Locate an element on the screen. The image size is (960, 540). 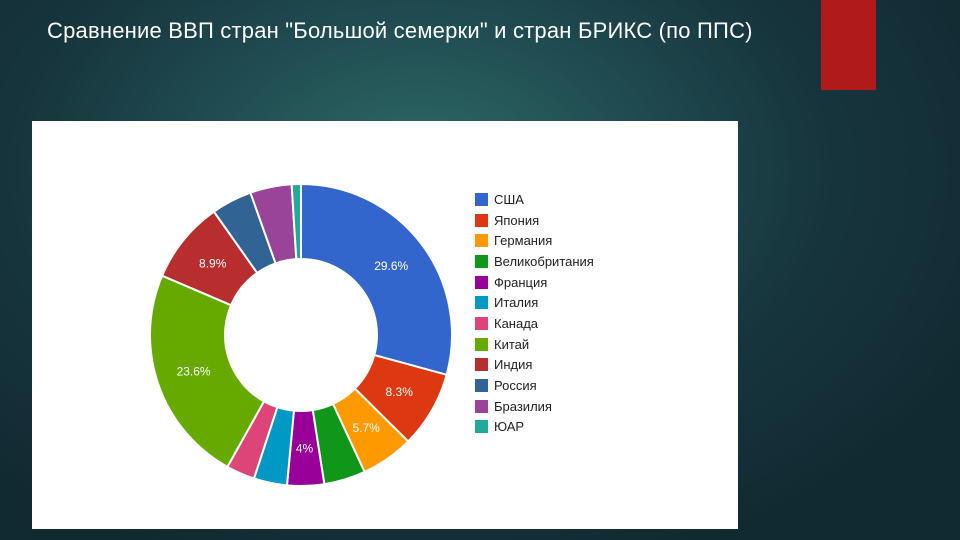
legend-label-4: Великобритания is located at coordinates (544, 261).